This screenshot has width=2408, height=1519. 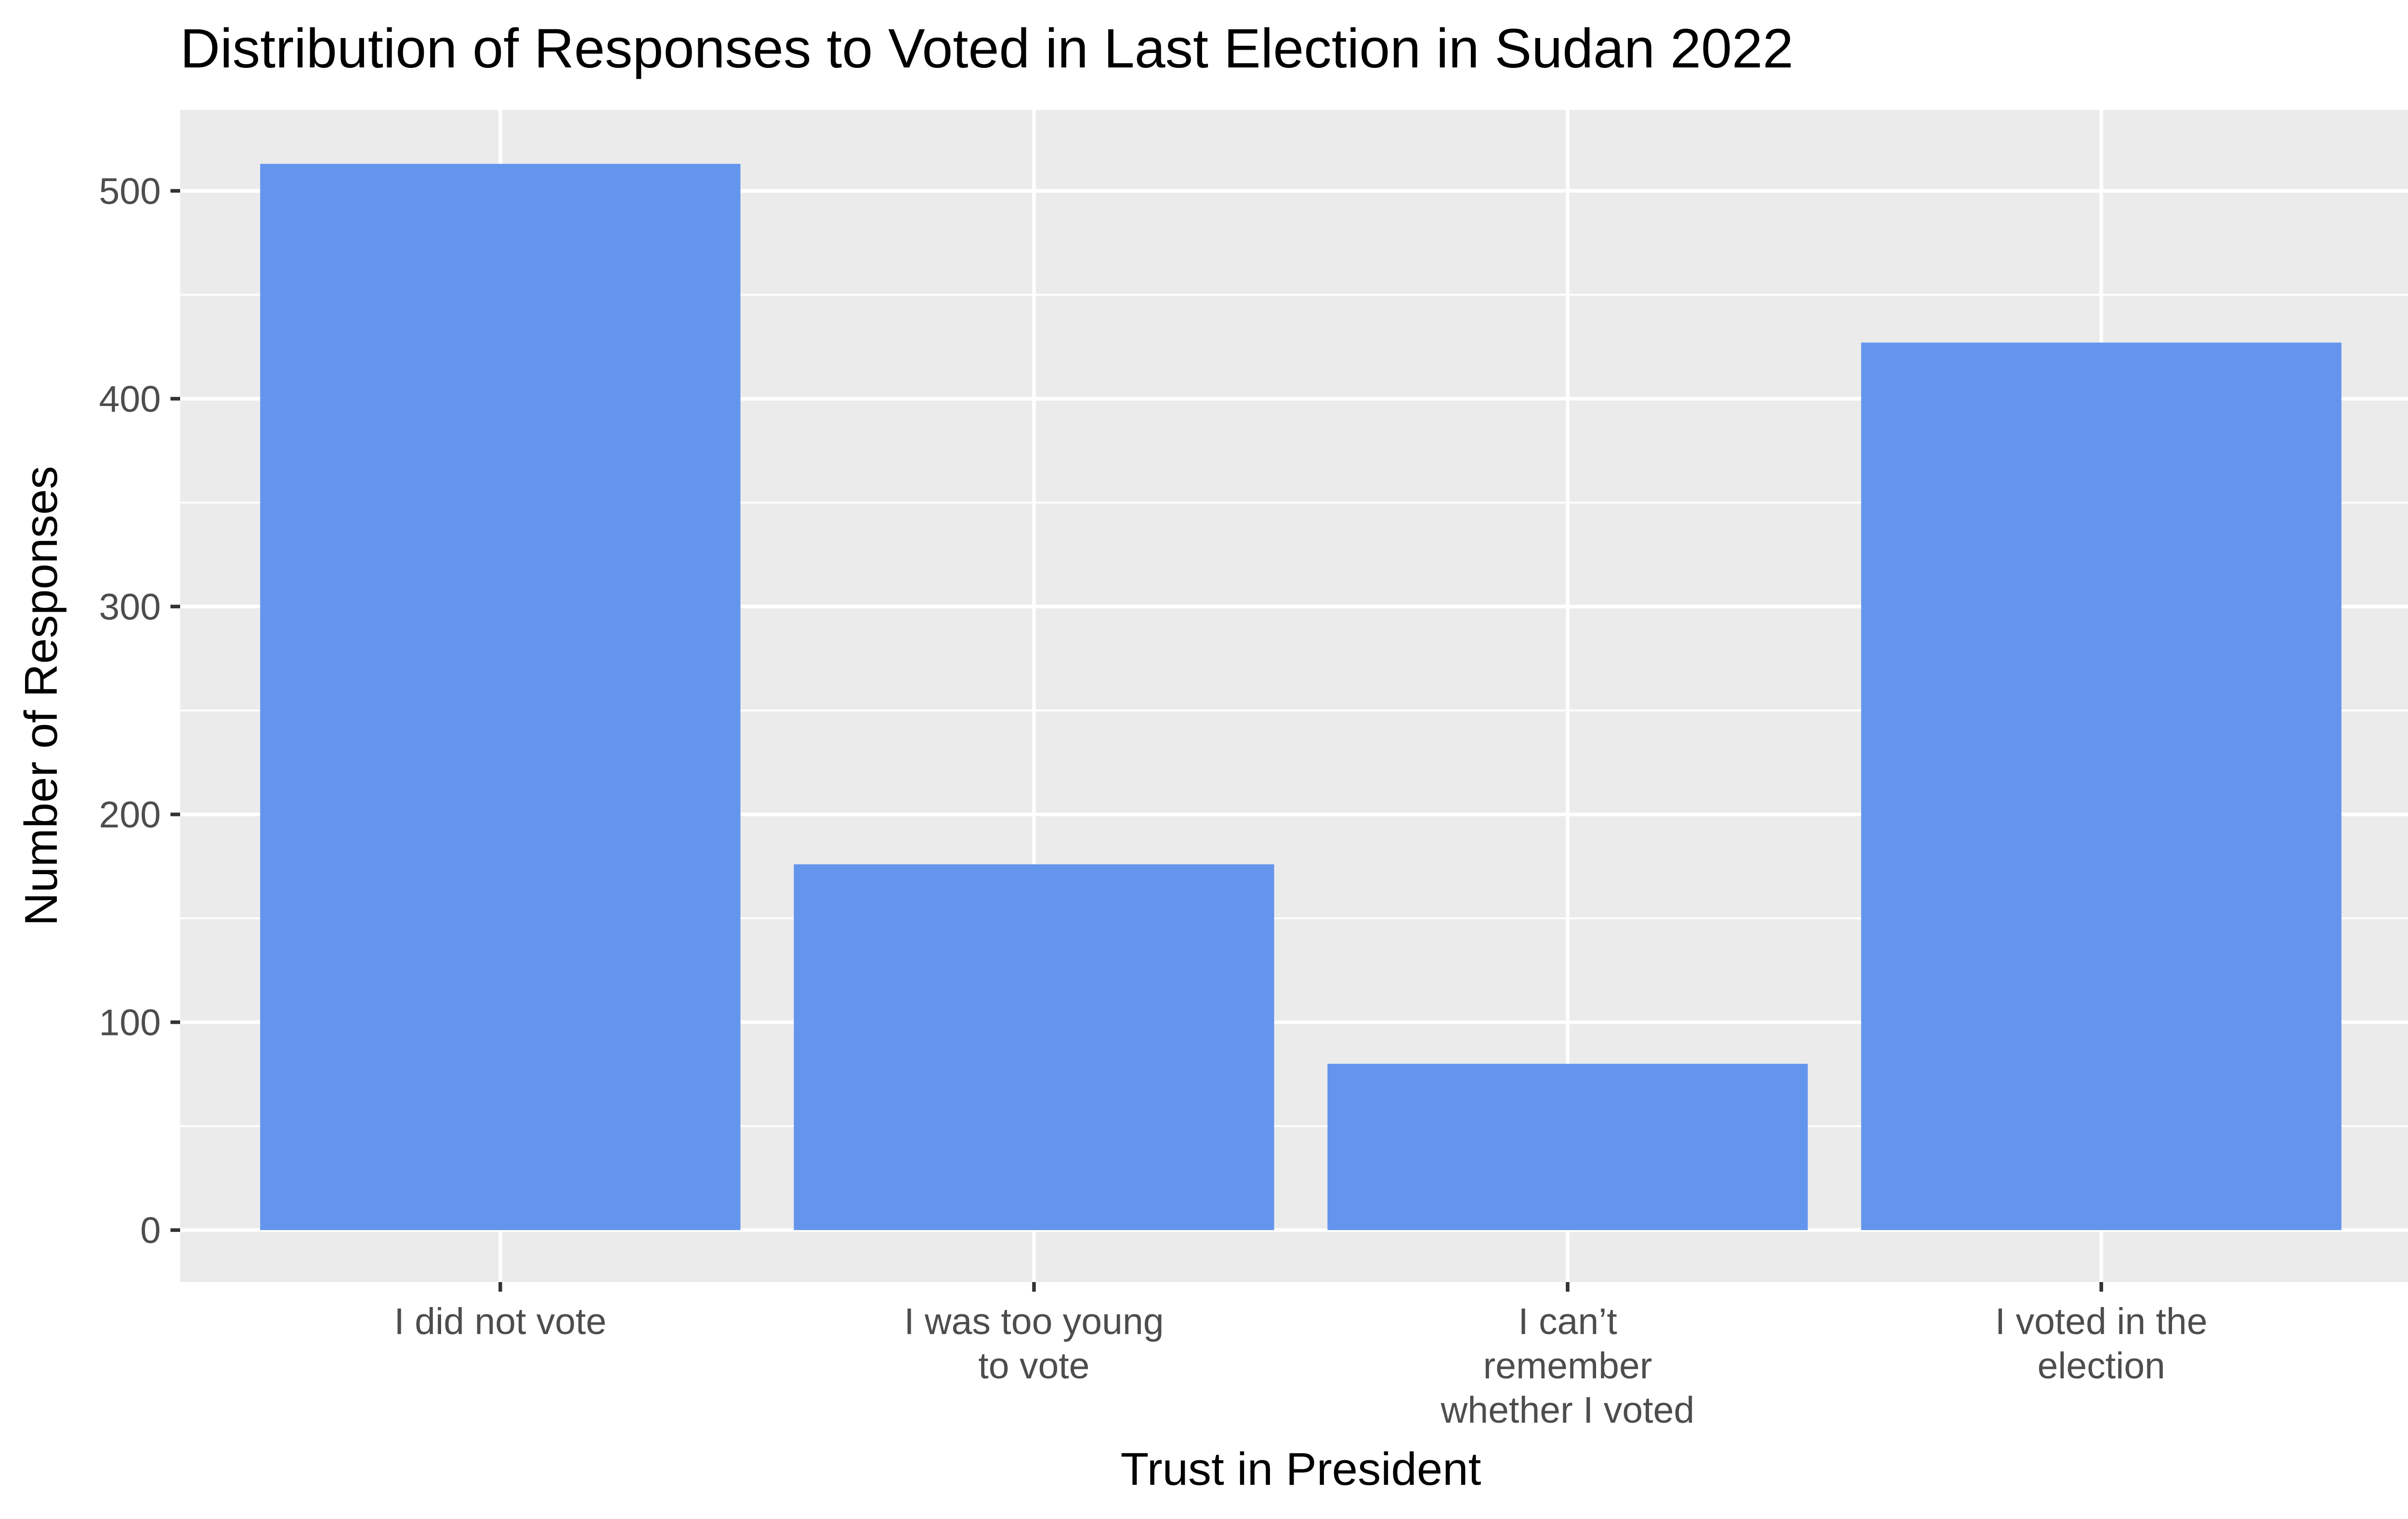 I want to click on x-tick-label: I can’t remember whether I voted, so click(x=1567, y=1366).